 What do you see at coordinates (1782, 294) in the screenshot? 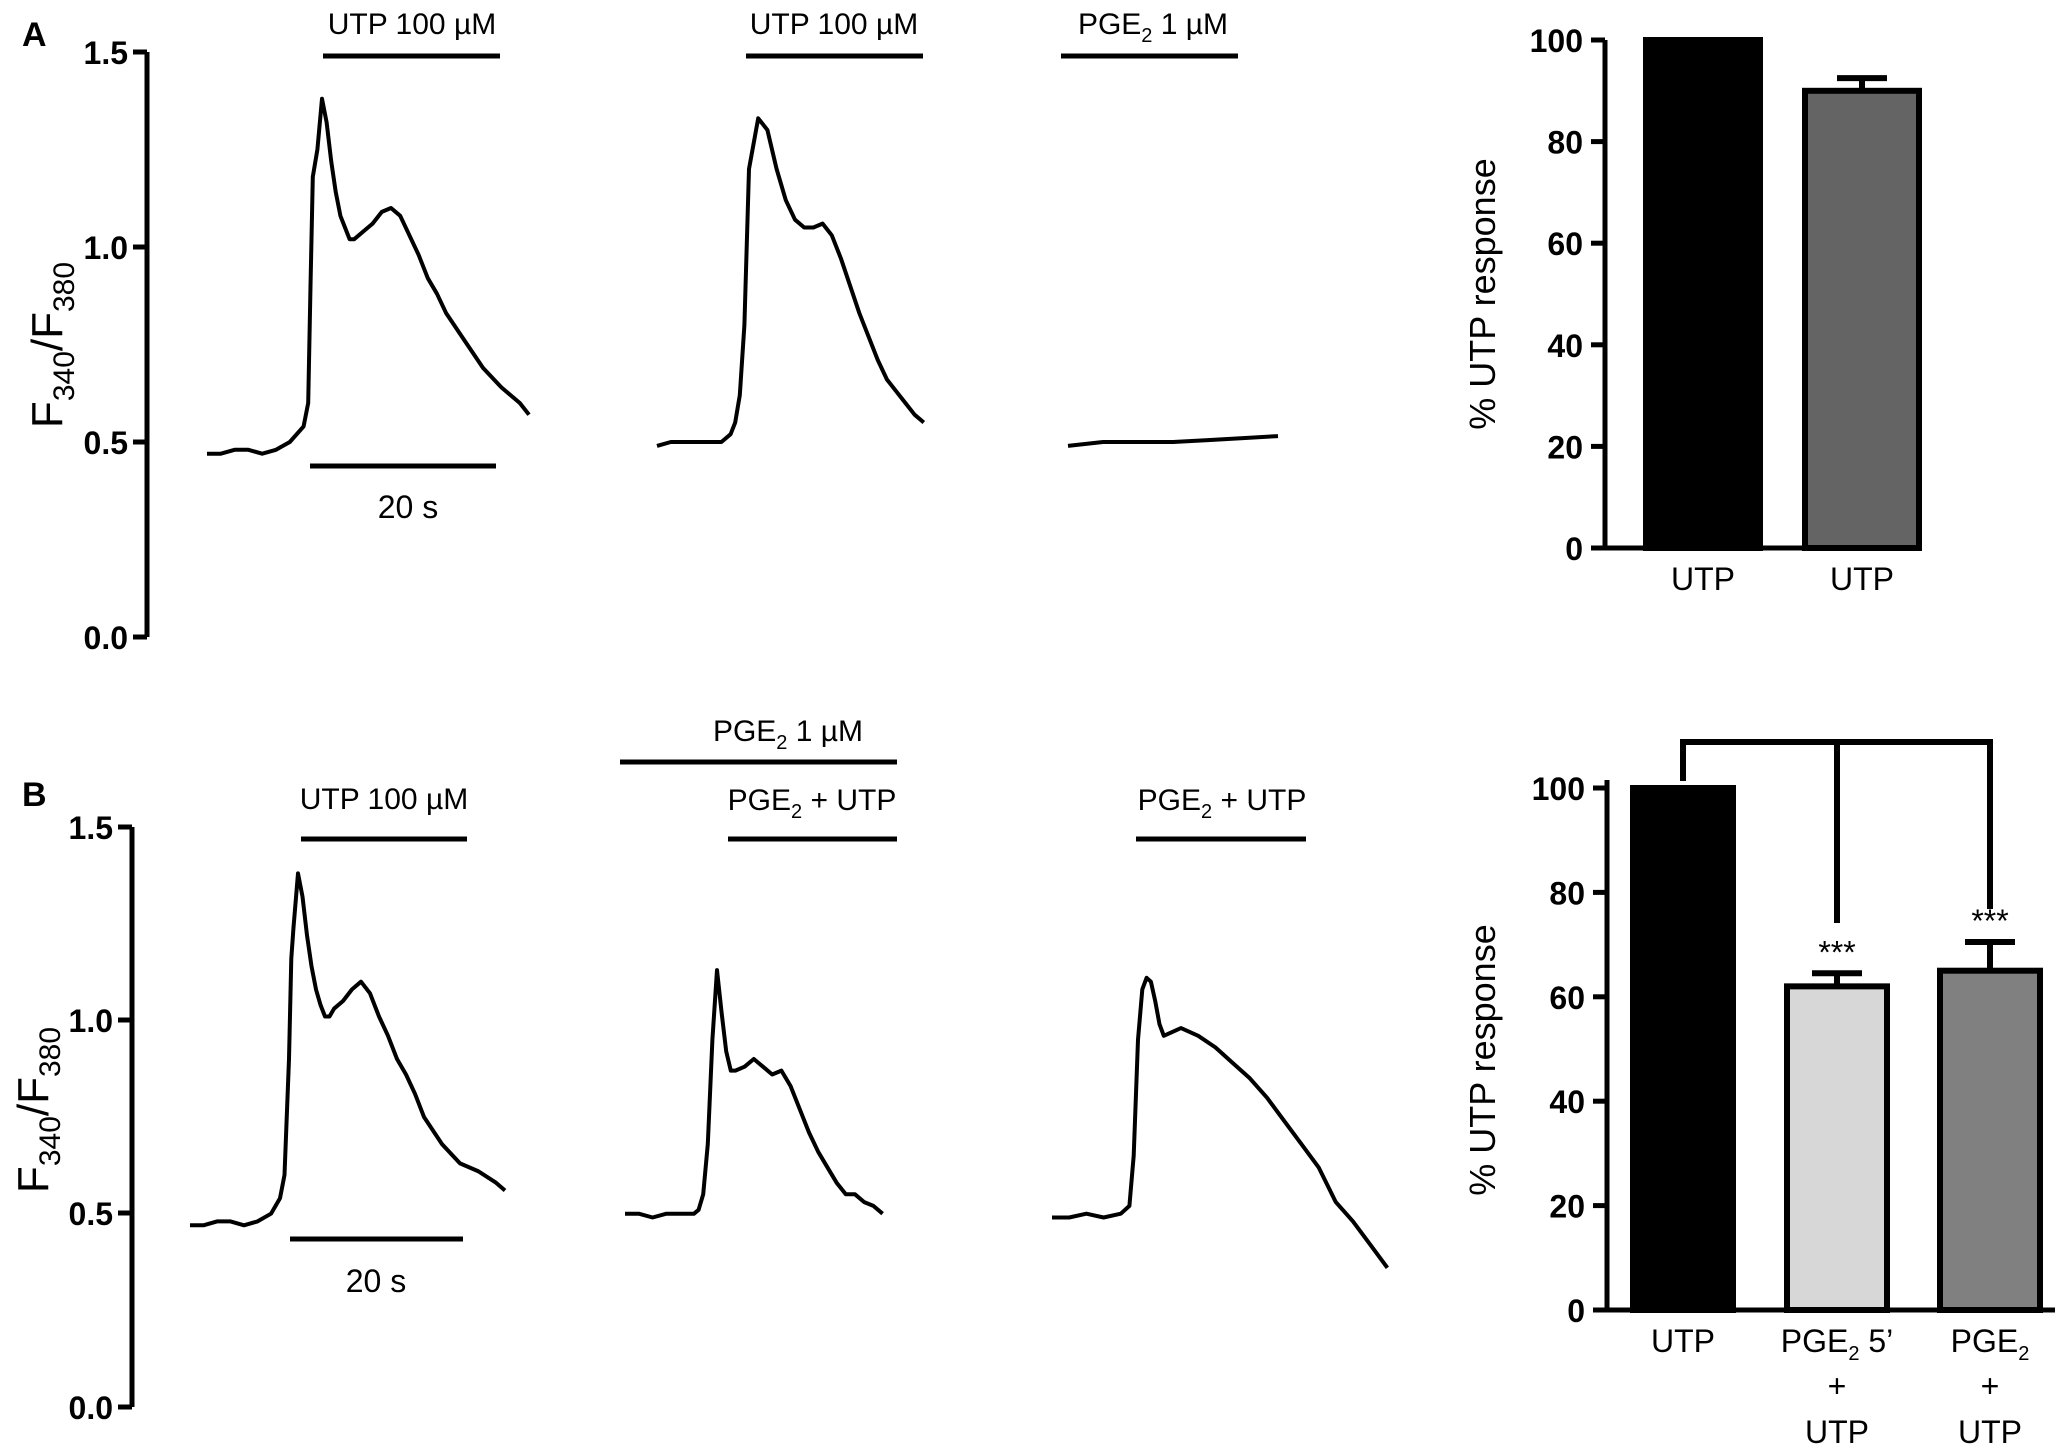
I see `bars` at bounding box center [1782, 294].